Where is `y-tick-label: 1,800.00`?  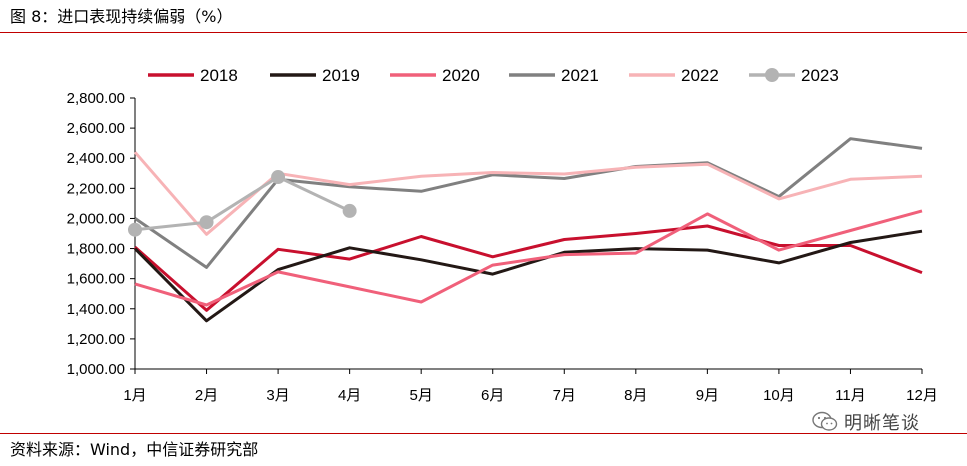 y-tick-label: 1,800.00 is located at coordinates (96, 249).